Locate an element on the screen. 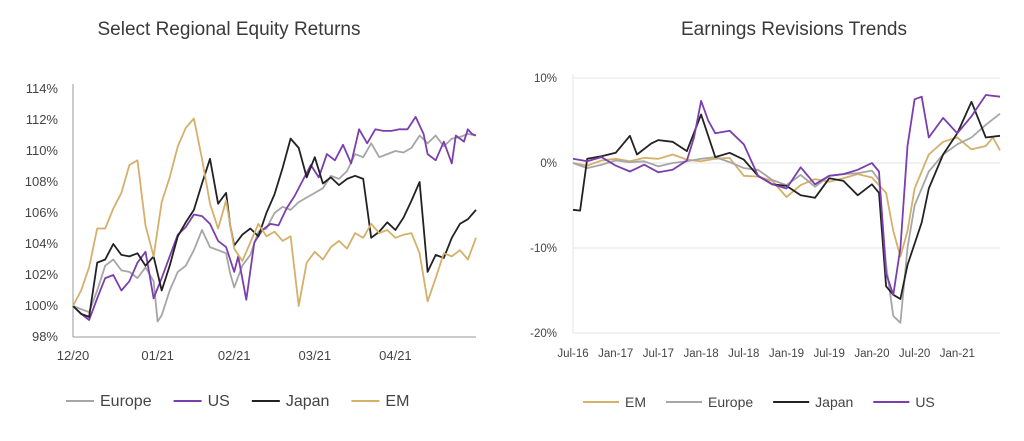 This screenshot has width=1024, height=441. y-tick-label: 0% is located at coordinates (548, 164).